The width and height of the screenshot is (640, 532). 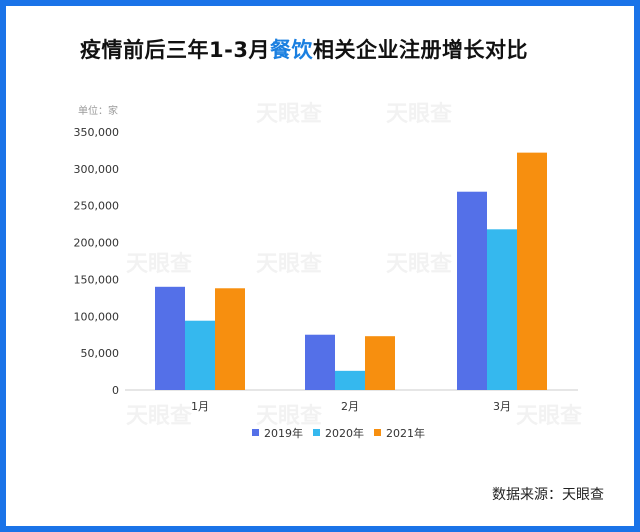 What do you see at coordinates (350, 406) in the screenshot?
I see `x-tick-label: 2月` at bounding box center [350, 406].